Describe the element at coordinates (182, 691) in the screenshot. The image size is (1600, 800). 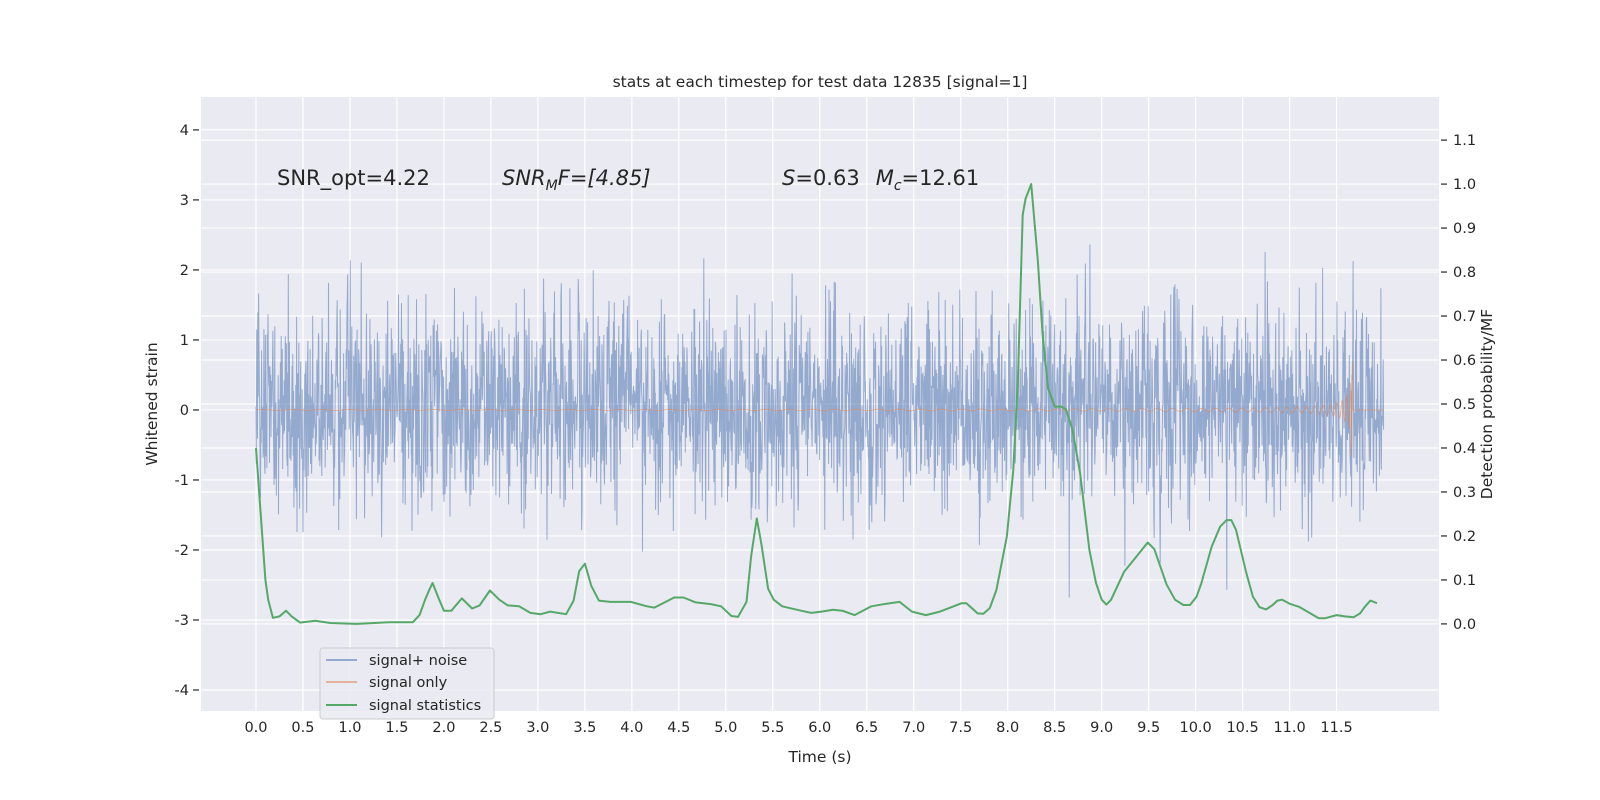
I see `y-tick-label-left: -4` at that location.